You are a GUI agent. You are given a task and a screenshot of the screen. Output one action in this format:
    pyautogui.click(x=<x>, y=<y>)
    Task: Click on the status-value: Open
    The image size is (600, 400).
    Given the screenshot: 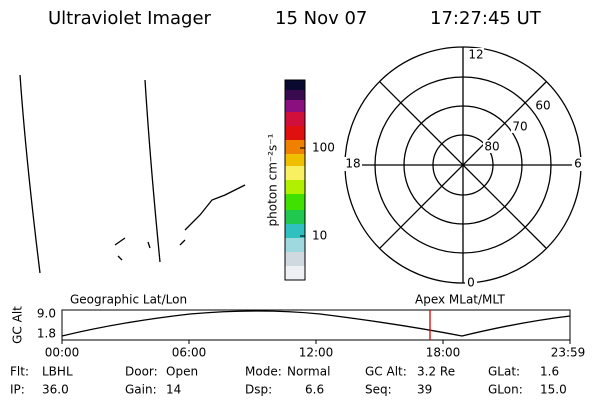 What is the action you would take?
    pyautogui.click(x=182, y=372)
    